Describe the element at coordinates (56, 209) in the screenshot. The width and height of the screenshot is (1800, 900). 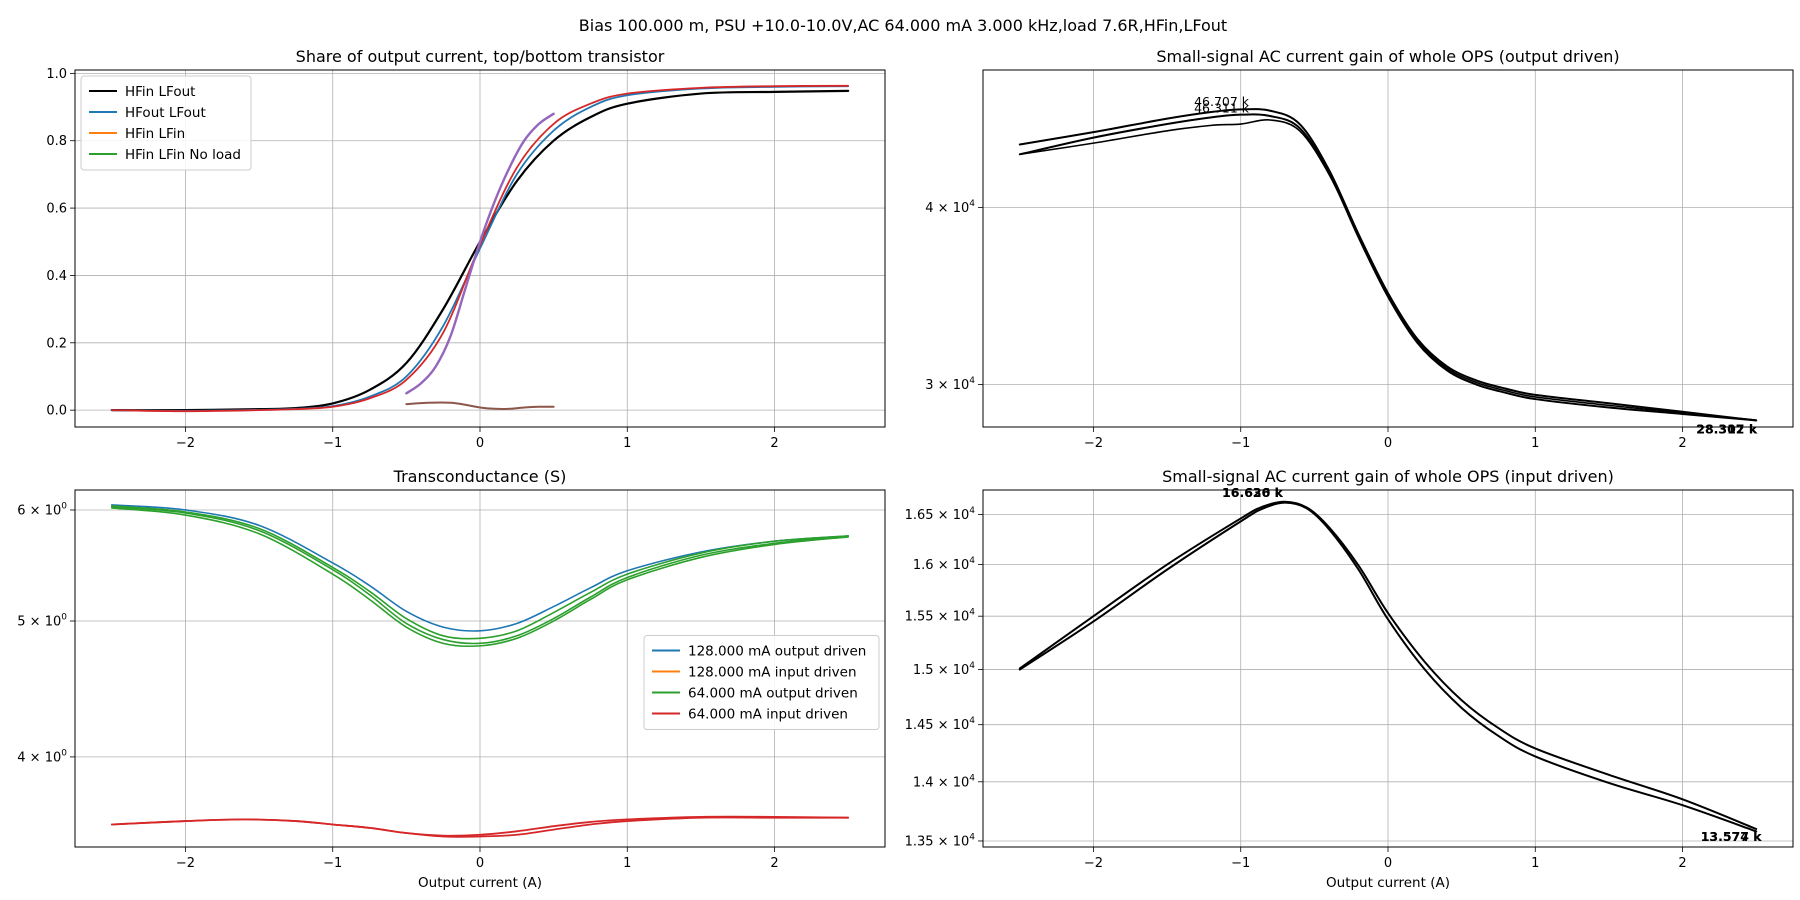
I see `y-tick-label: 0.6` at that location.